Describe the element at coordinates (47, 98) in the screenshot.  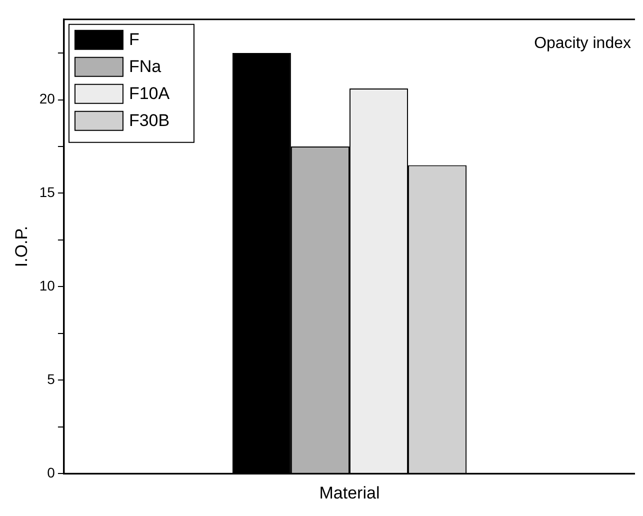
I see `y-tick-label: 20` at that location.